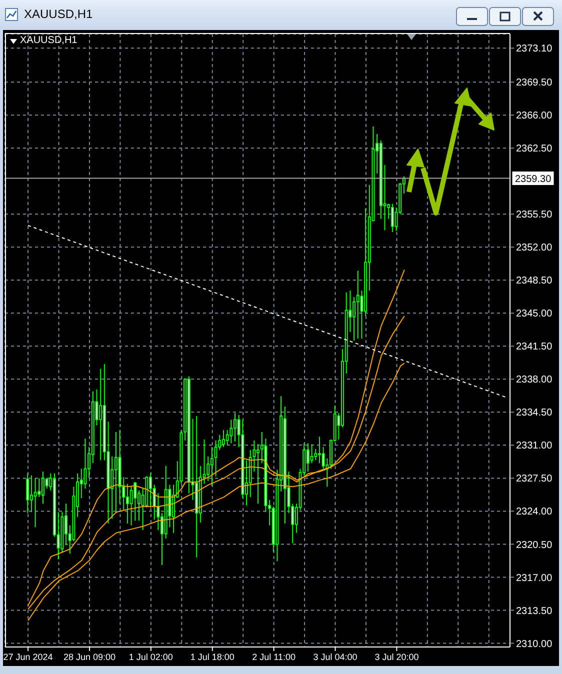 This screenshot has height=674, width=562. I want to click on y-tick-label: 2362.50, so click(534, 149).